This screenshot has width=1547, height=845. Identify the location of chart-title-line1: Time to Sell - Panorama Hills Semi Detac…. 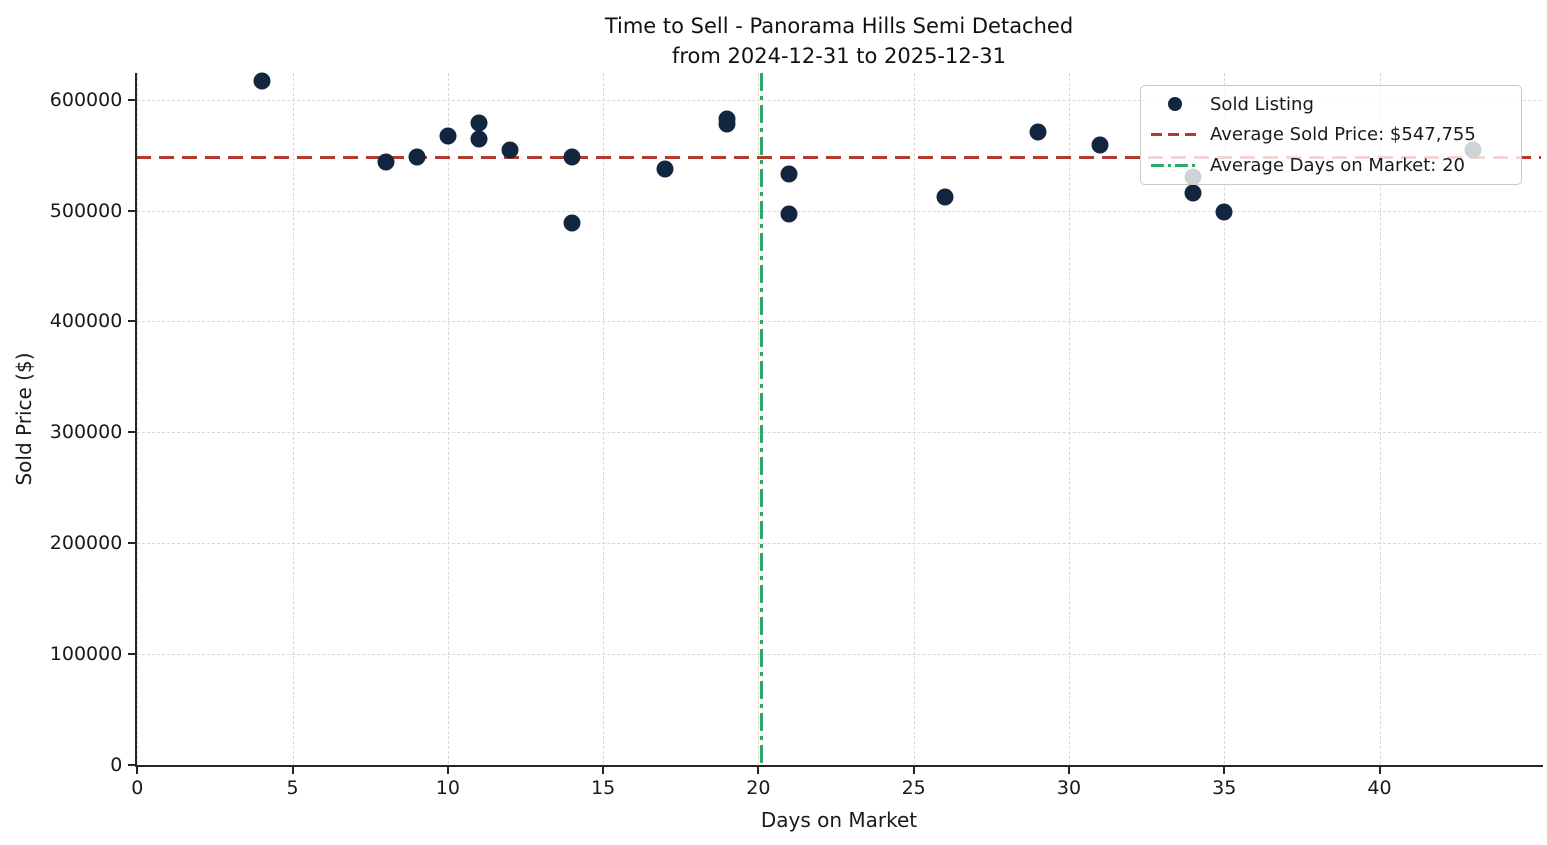
(839, 26).